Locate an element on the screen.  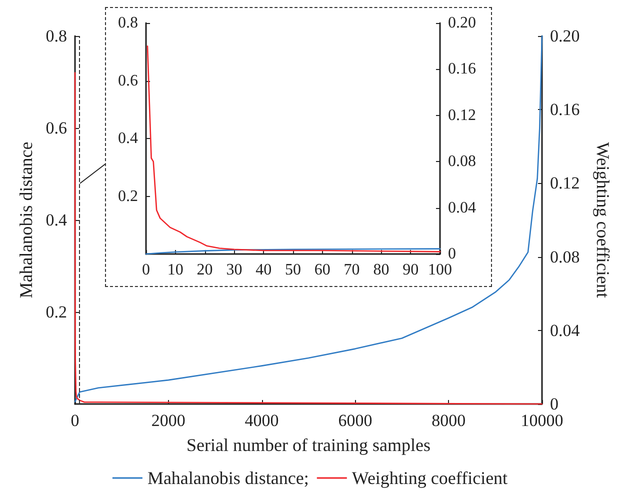
x-tick-label: 60 is located at coordinates (322, 270).